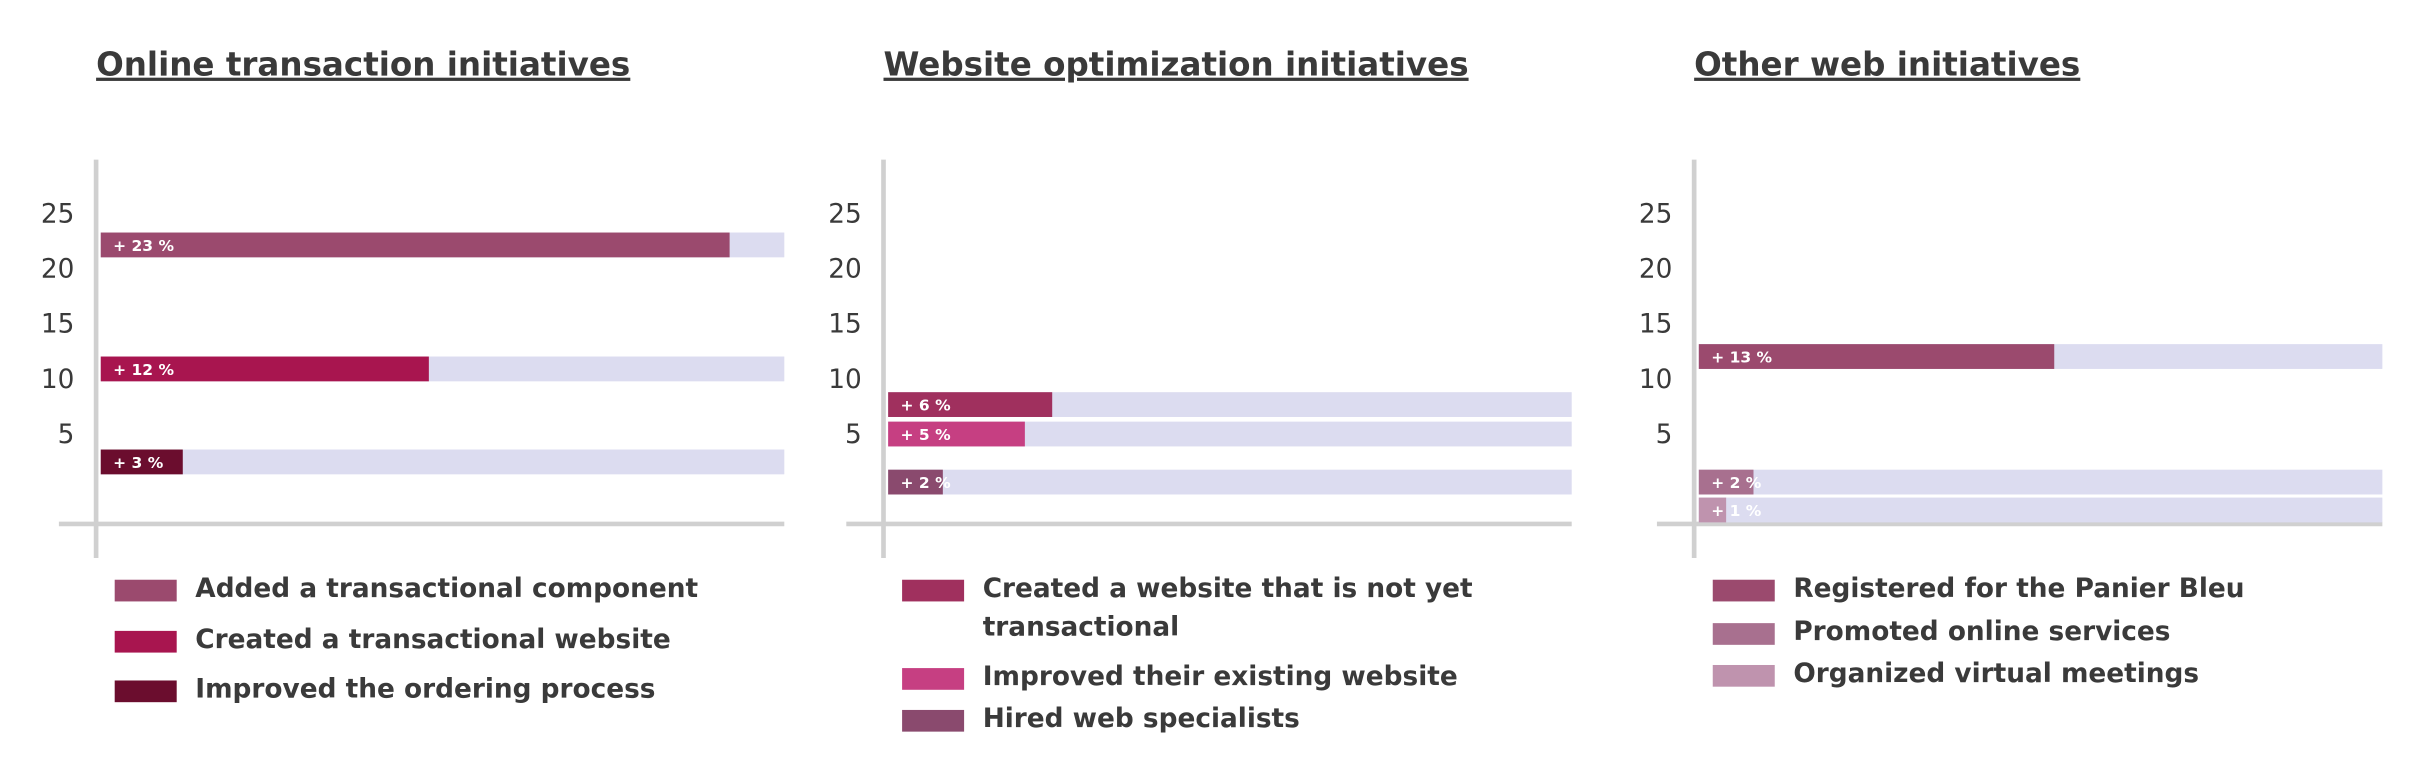  Describe the element at coordinates (1741, 358) in the screenshot. I see `bar-value-label: + 13 %` at that location.